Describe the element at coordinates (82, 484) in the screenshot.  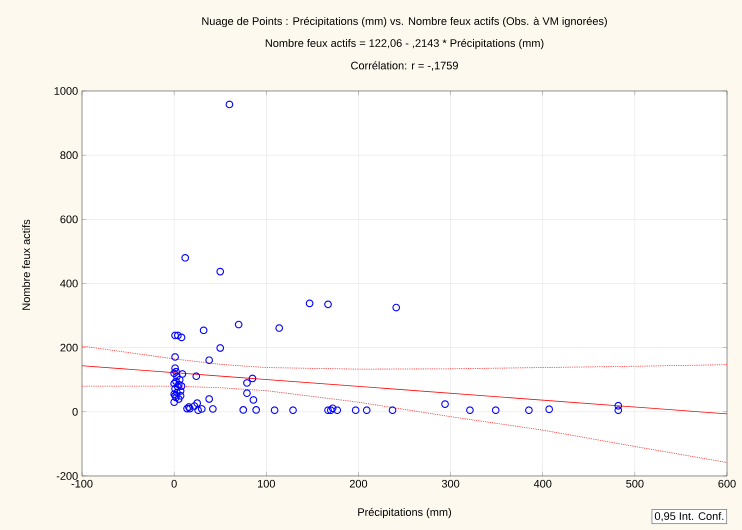
I see `x-tick-label: -100` at that location.